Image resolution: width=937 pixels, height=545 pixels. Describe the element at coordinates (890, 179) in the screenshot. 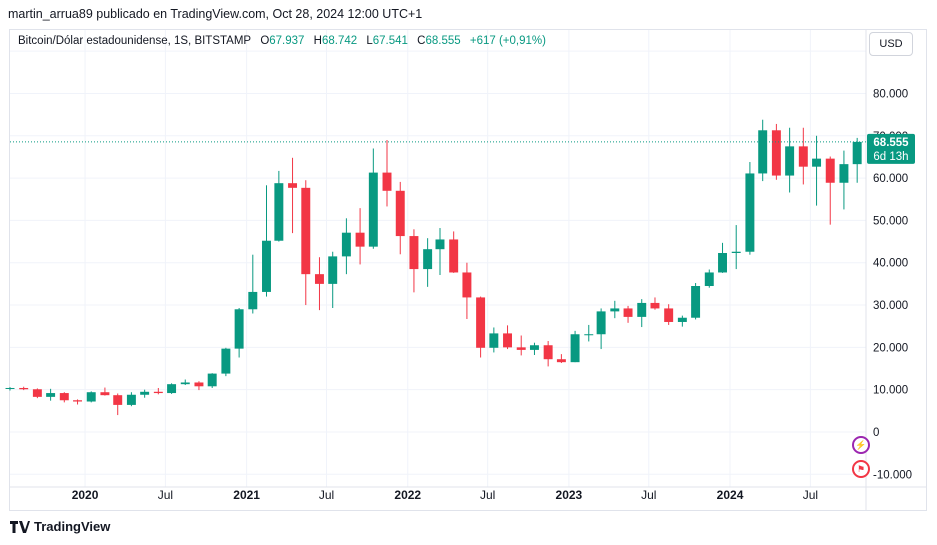

I see `y-tick-label: 60.000` at that location.